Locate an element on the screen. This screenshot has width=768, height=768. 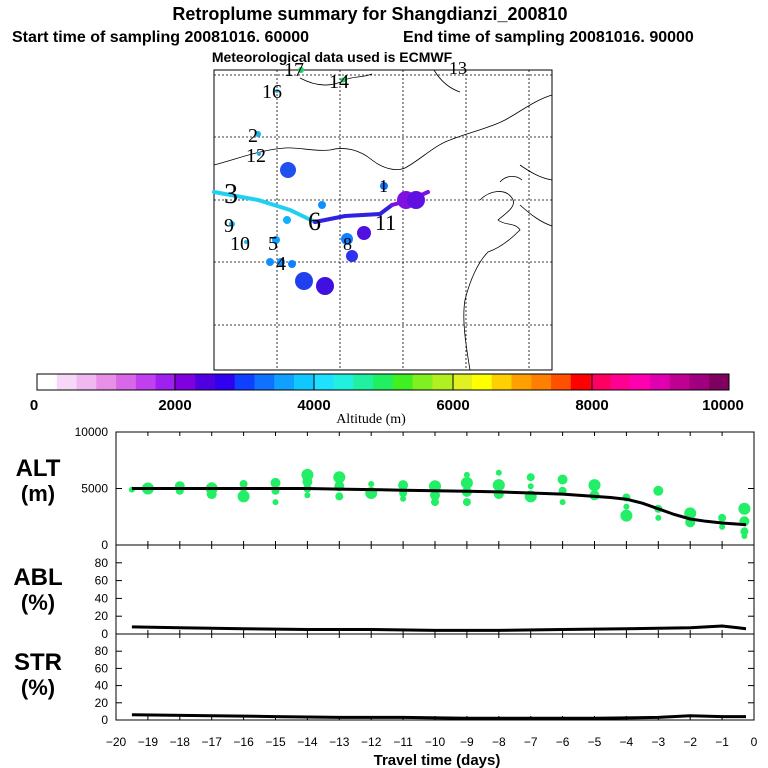
cluster-label: 1 is located at coordinates (383, 186).